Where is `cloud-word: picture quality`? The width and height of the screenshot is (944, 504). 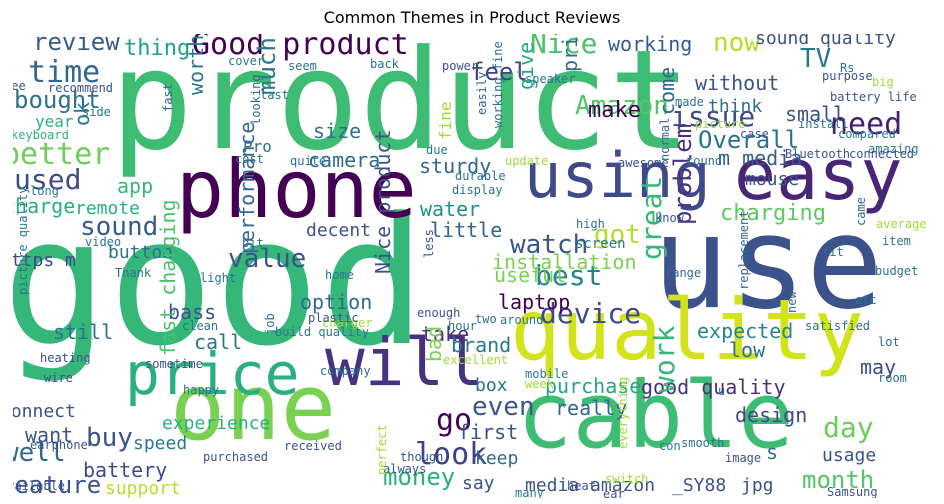
cloud-word: picture quality is located at coordinates (23, 240).